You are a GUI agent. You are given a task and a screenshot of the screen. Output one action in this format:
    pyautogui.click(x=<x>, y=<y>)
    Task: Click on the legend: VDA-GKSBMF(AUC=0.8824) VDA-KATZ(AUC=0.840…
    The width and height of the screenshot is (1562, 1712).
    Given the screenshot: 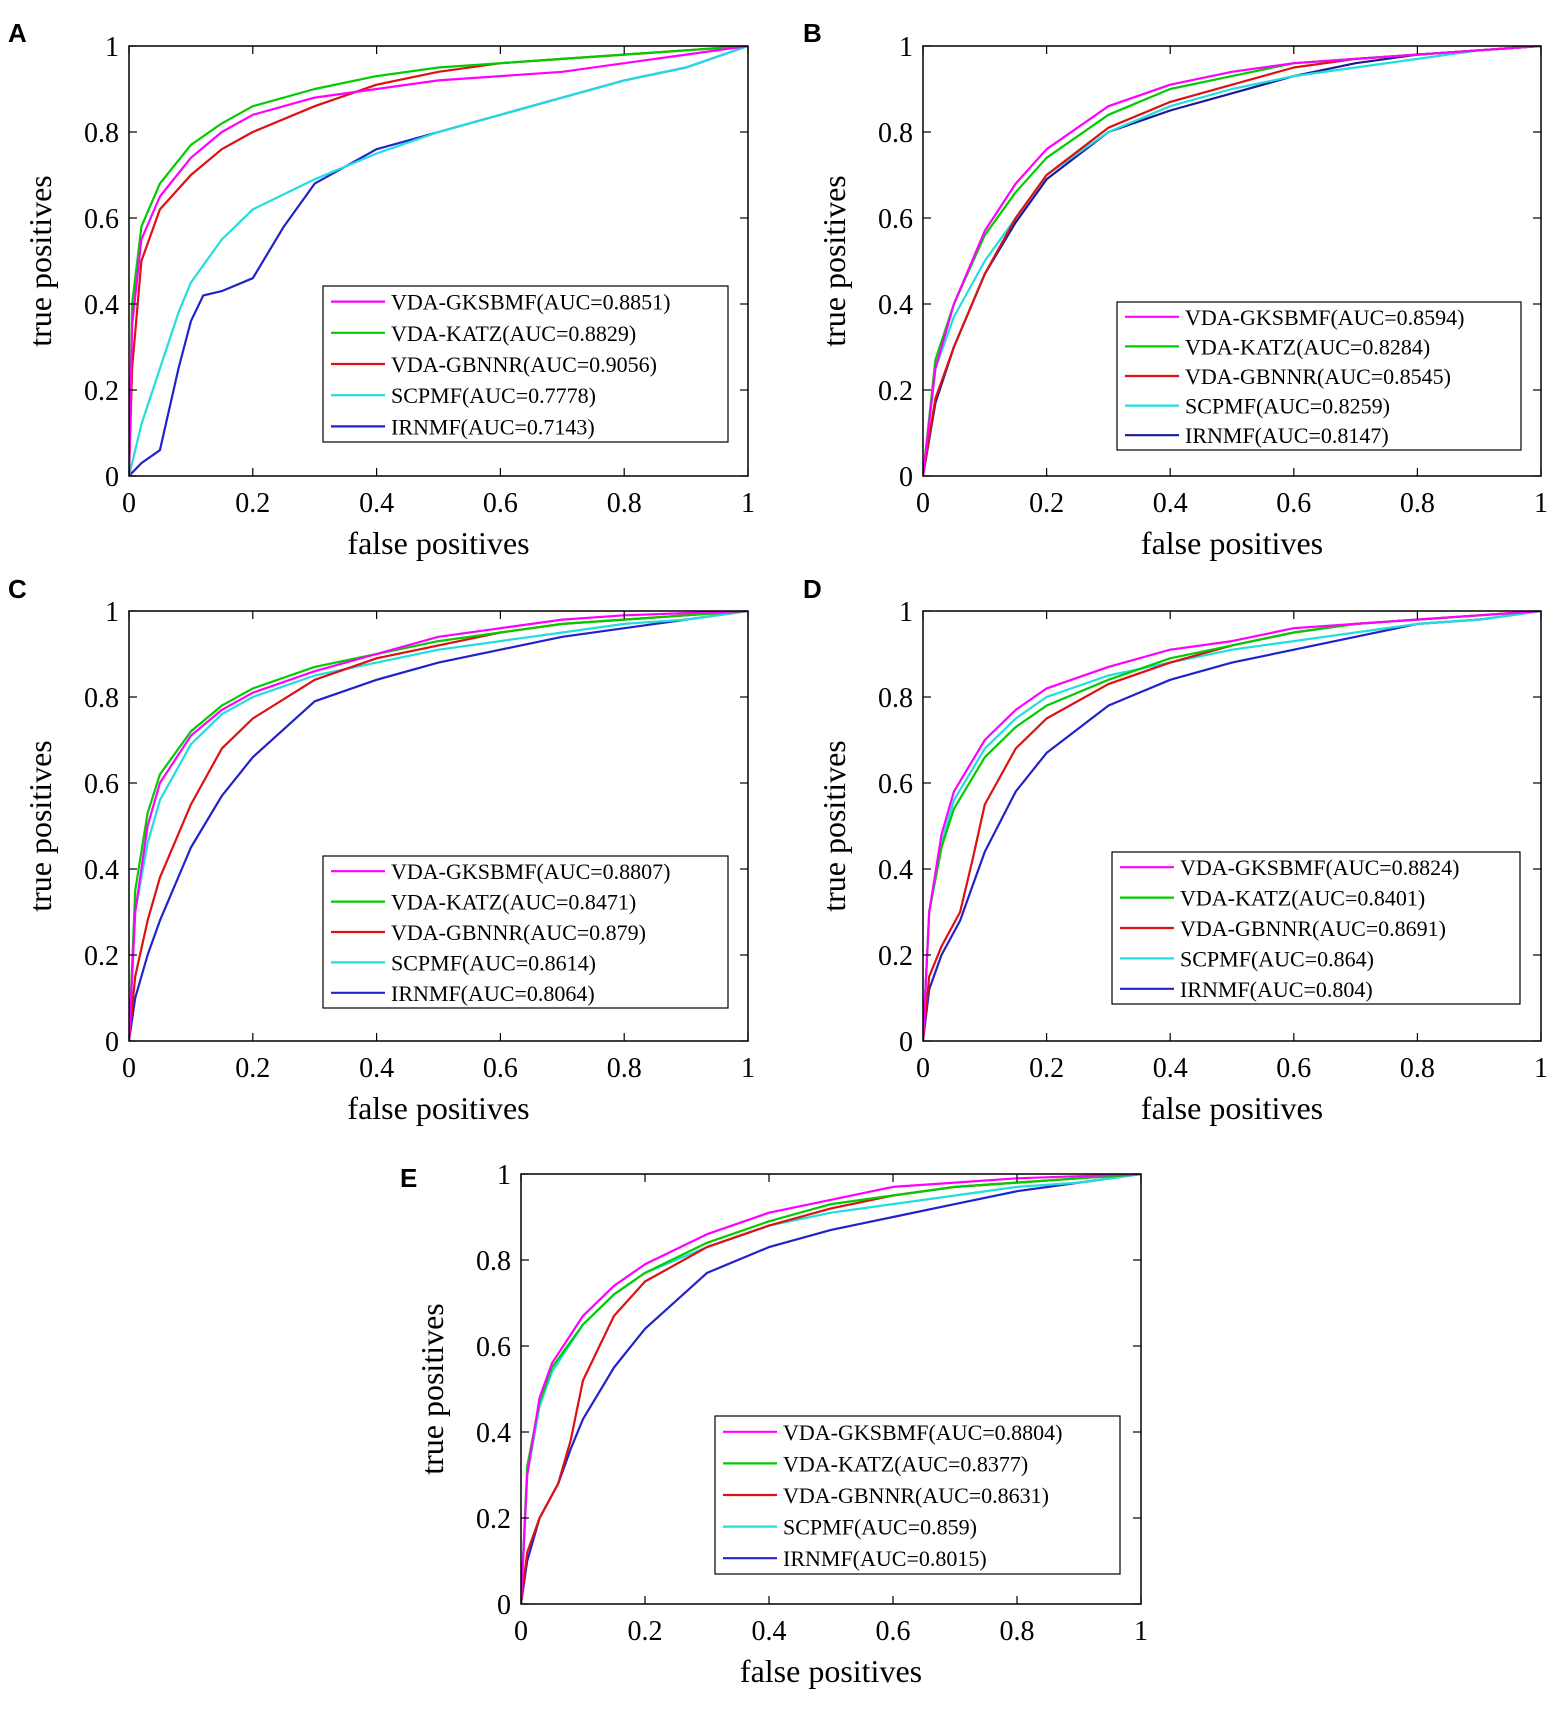 What is the action you would take?
    pyautogui.click(x=1316, y=928)
    